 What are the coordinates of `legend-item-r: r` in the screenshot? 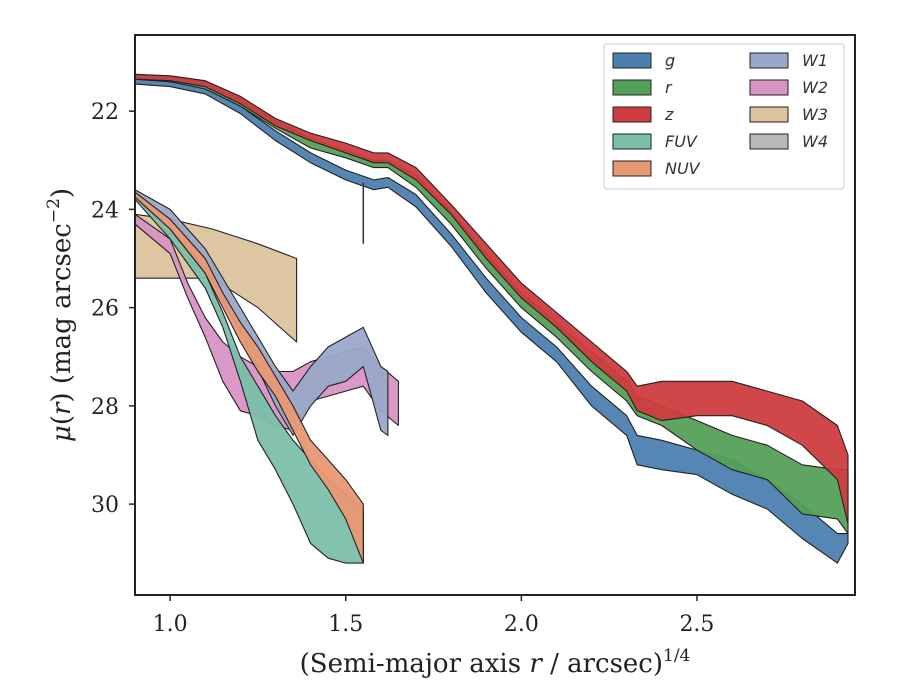 It's located at (642, 87).